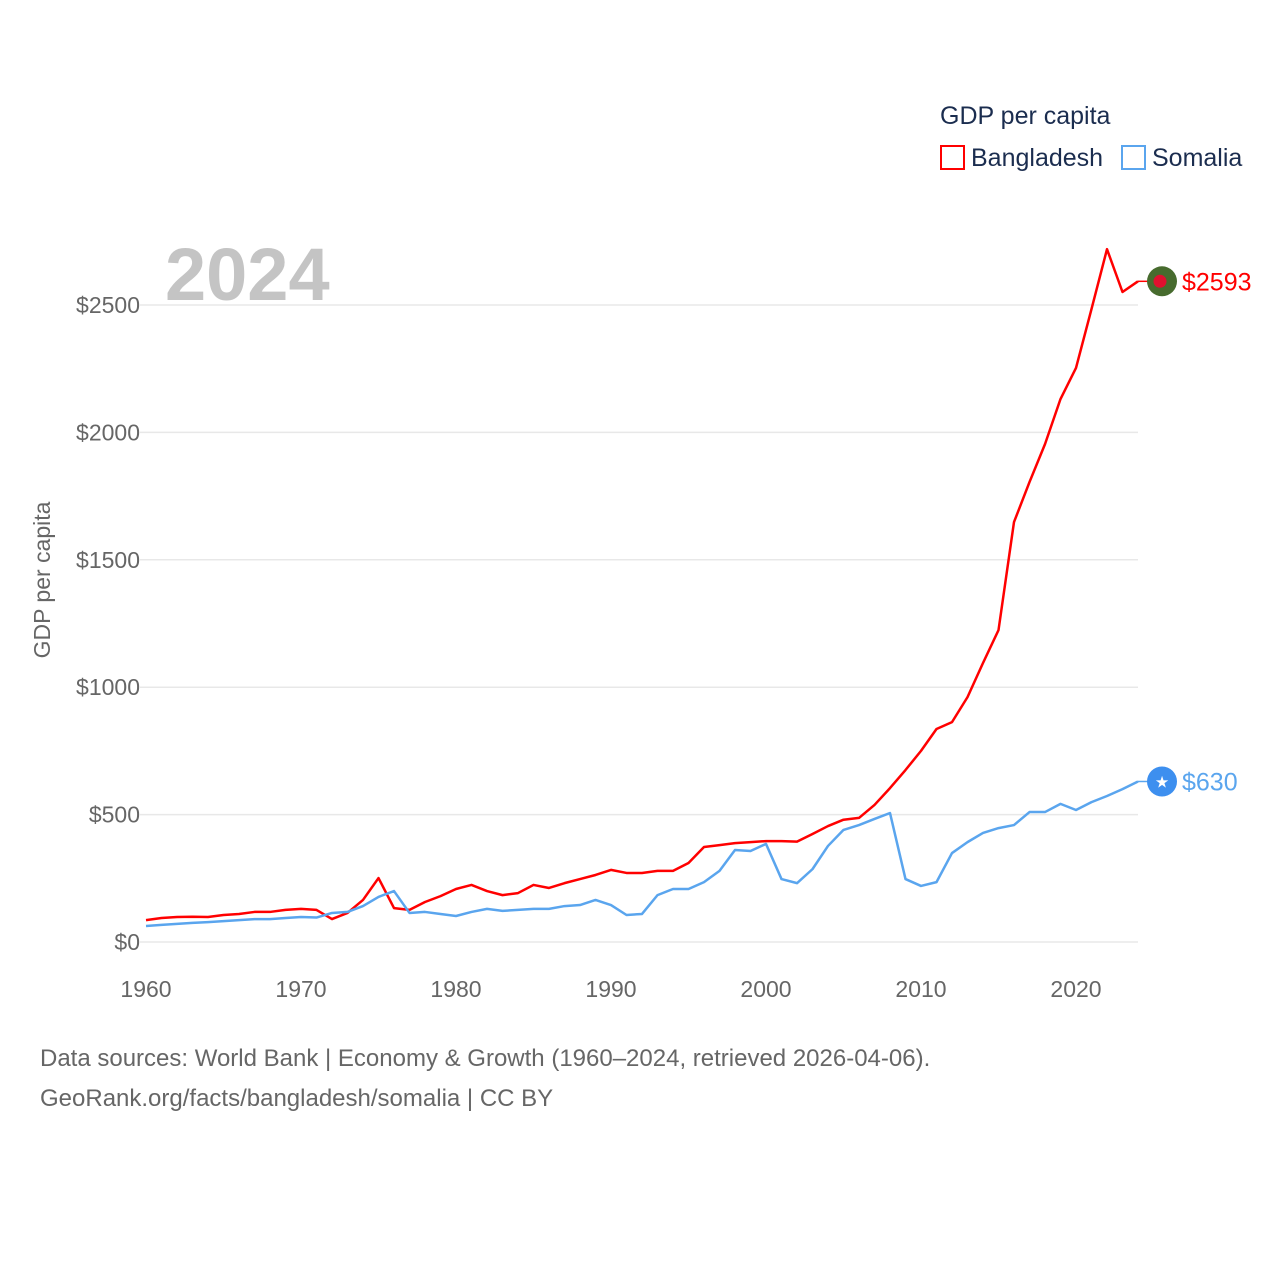 This screenshot has height=1280, width=1280. What do you see at coordinates (1133, 157) in the screenshot?
I see `legend-swatch-somalia` at bounding box center [1133, 157].